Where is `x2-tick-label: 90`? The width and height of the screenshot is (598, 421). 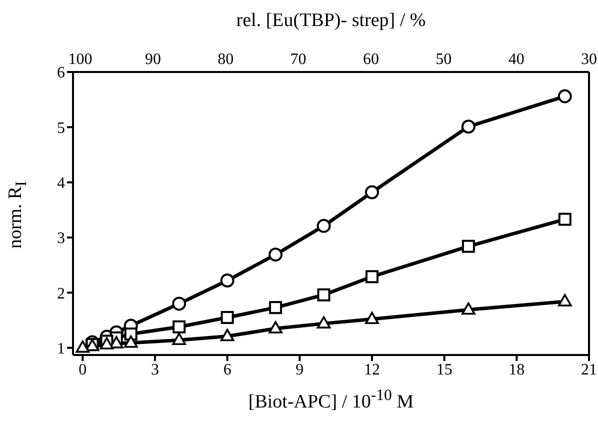
x2-tick-label: 90 is located at coordinates (152, 59).